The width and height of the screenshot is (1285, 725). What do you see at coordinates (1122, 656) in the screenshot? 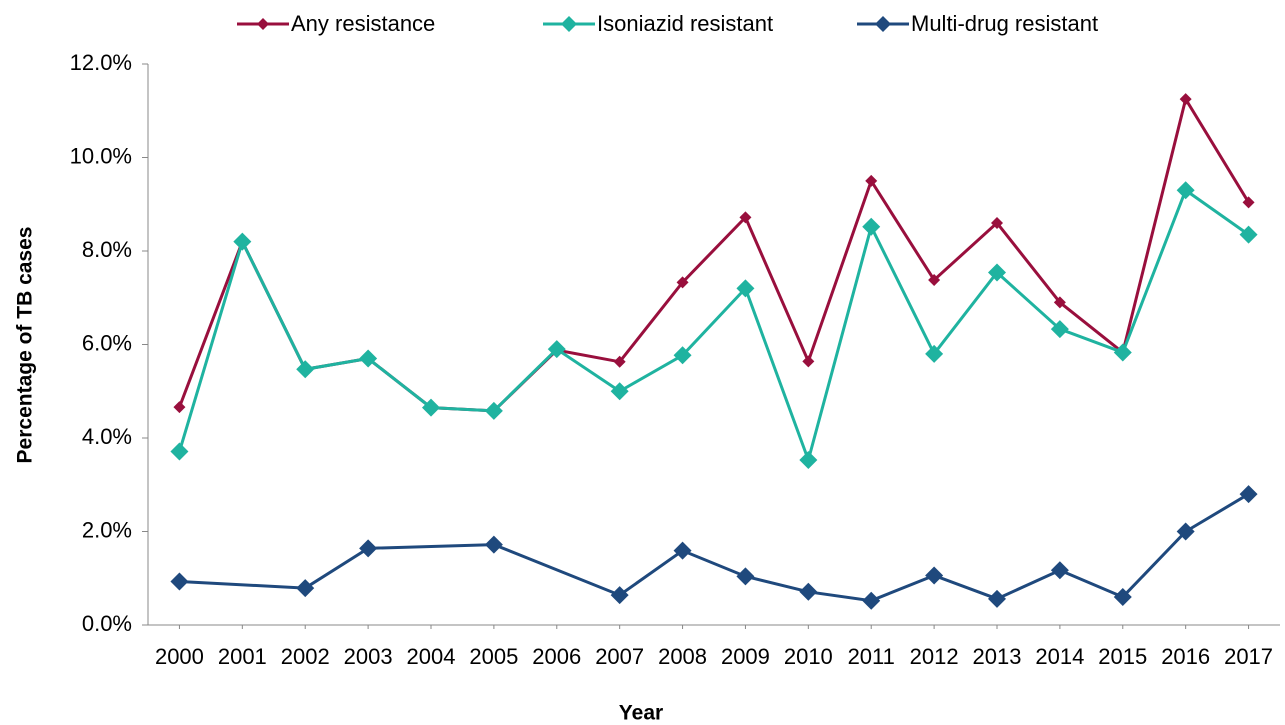
I see `x-tick-label: 2015` at bounding box center [1122, 656].